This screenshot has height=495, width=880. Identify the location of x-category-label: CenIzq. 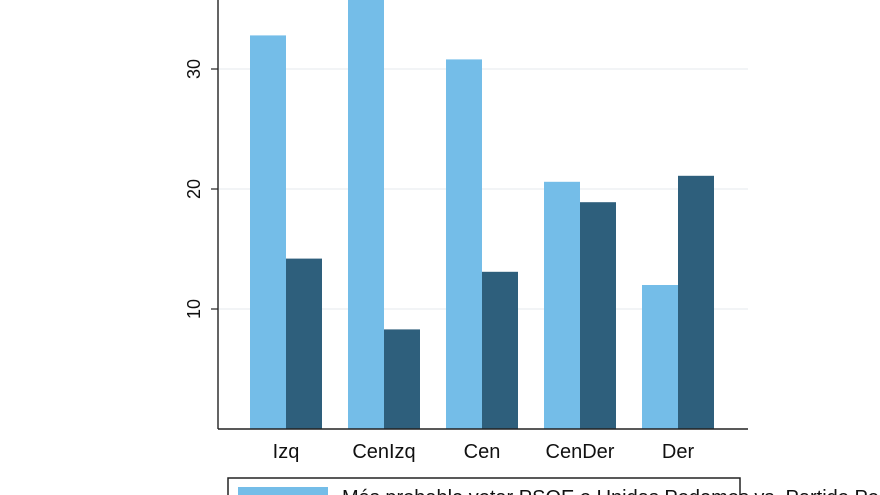
(383, 452).